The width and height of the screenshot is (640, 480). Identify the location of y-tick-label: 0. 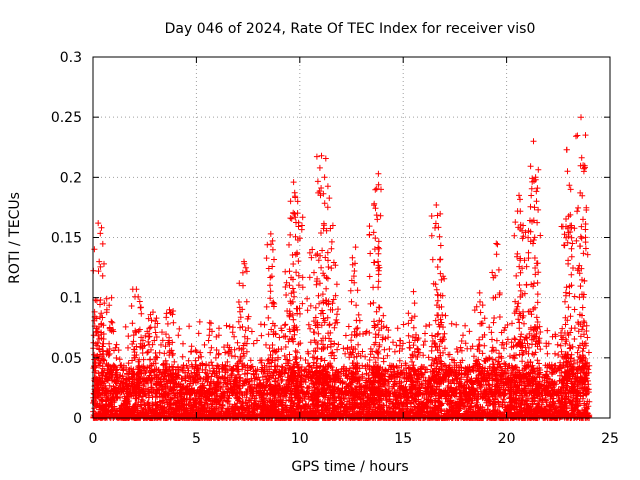
(77, 419).